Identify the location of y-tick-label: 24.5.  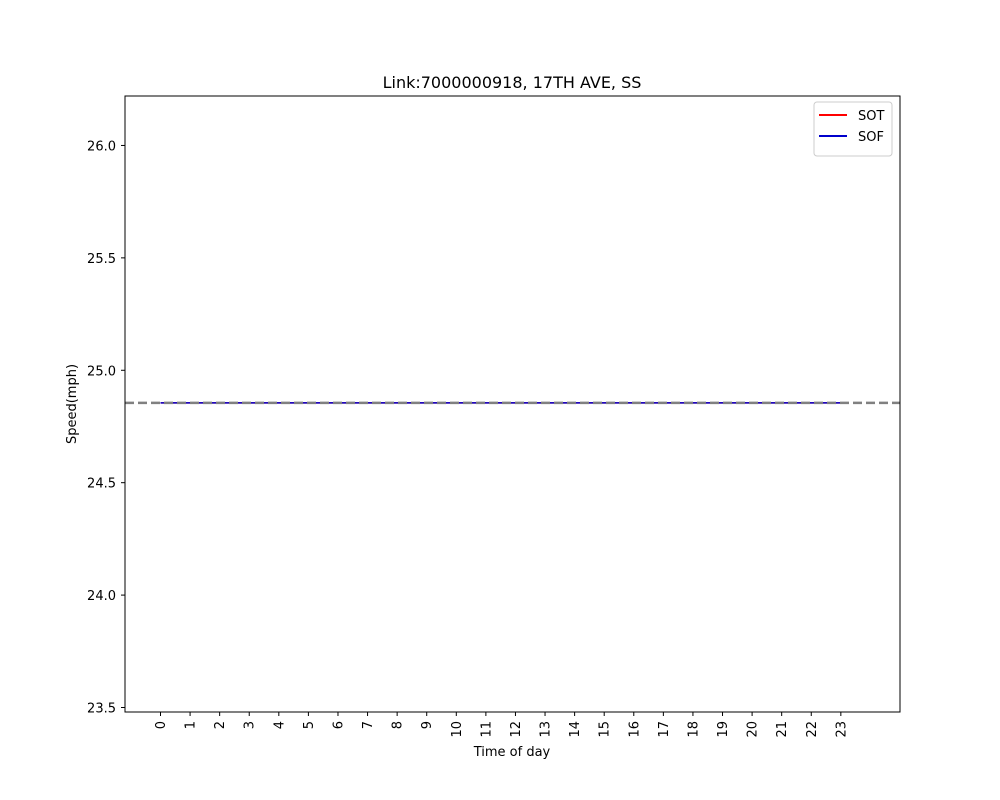
(101, 484).